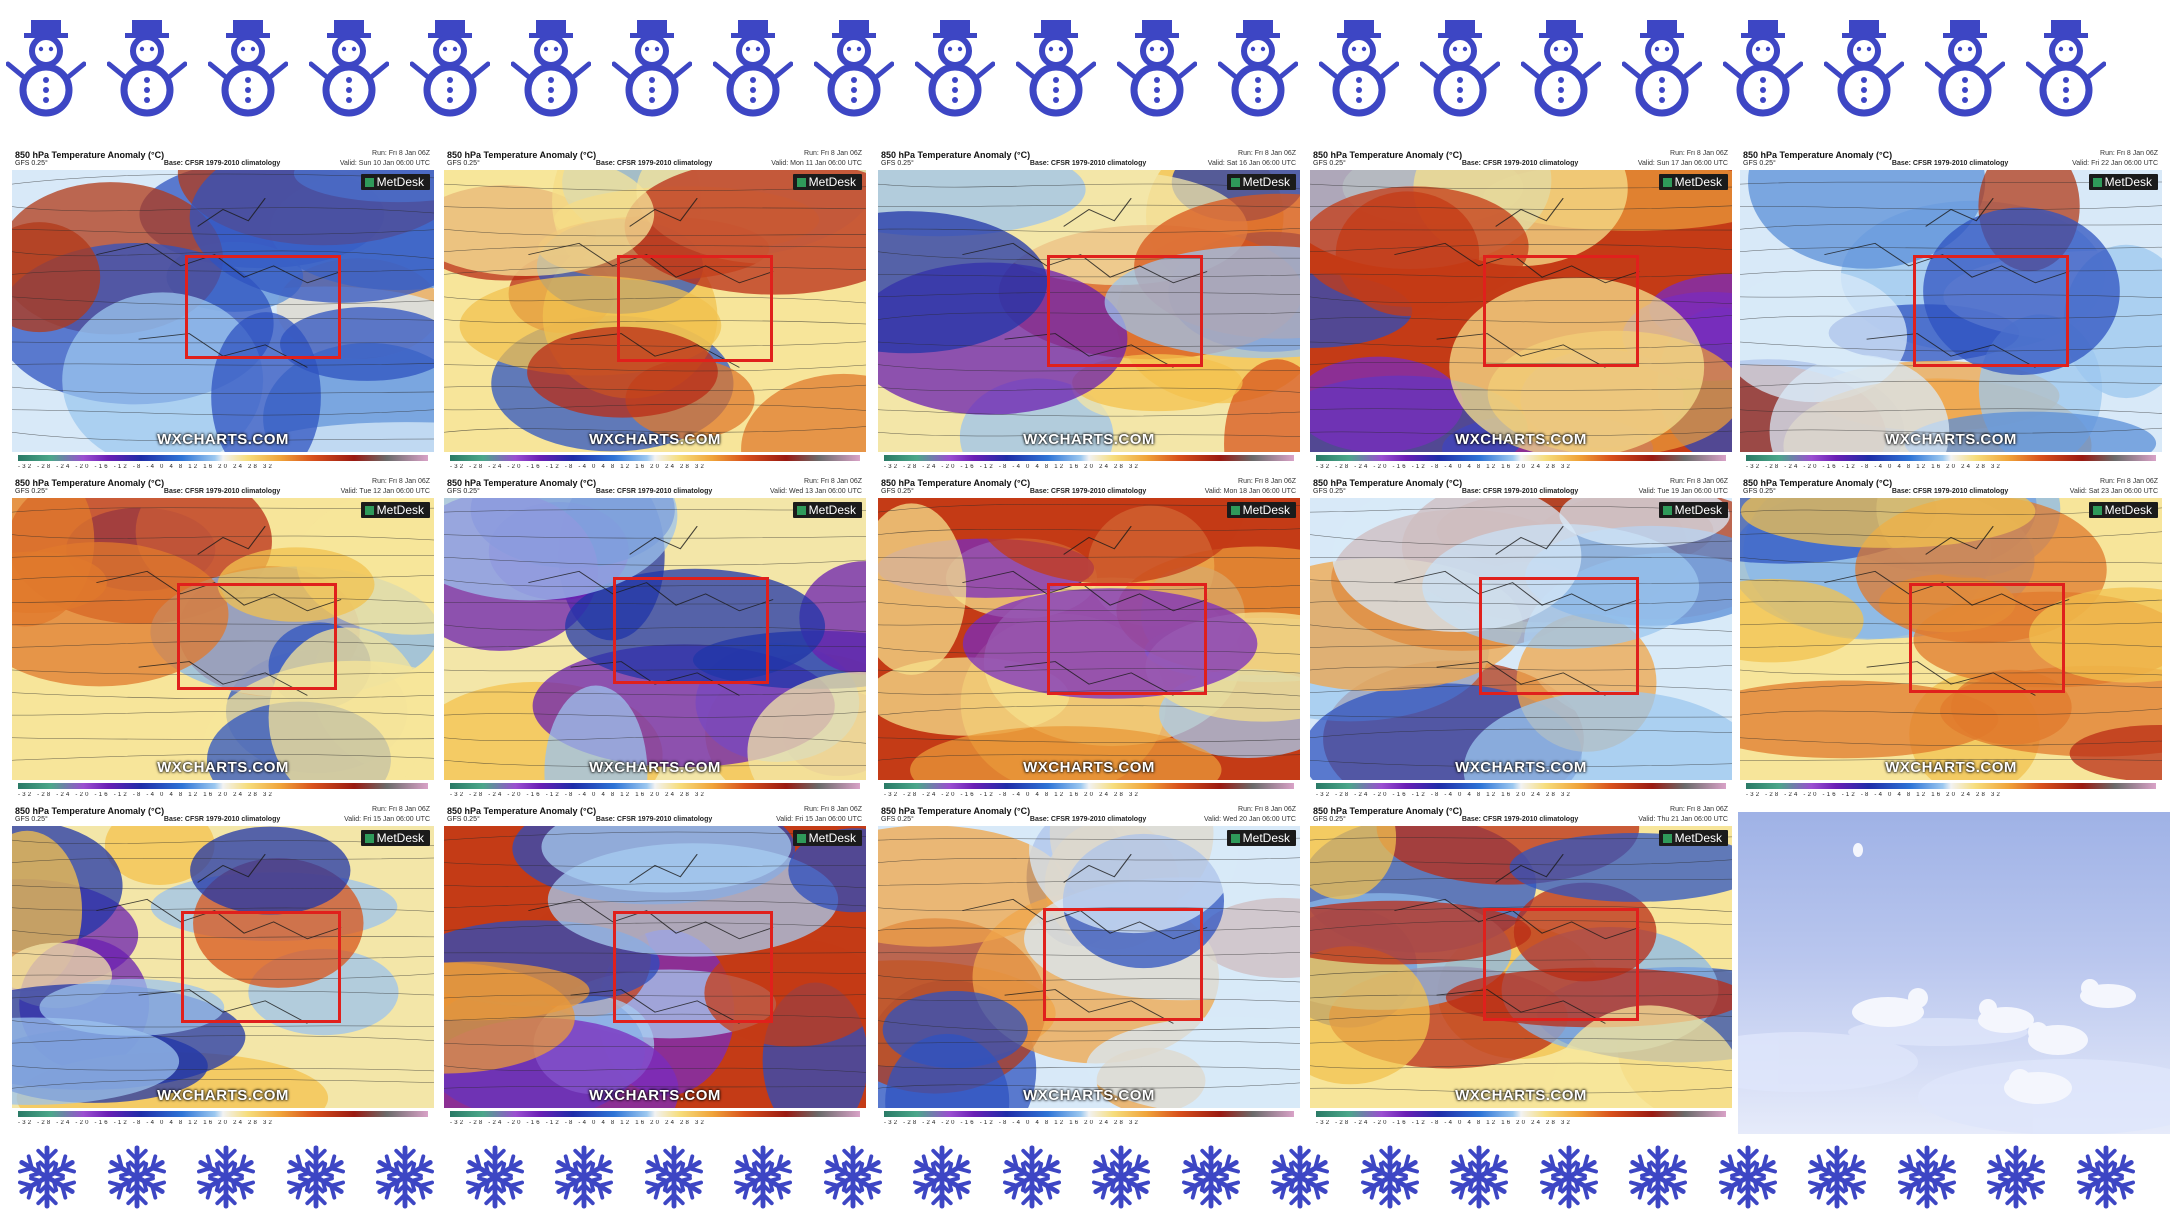 The image size is (2170, 1222). I want to click on valid-time-label: Valid: Sat 23 Jan 06:00 UTC, so click(2113, 491).